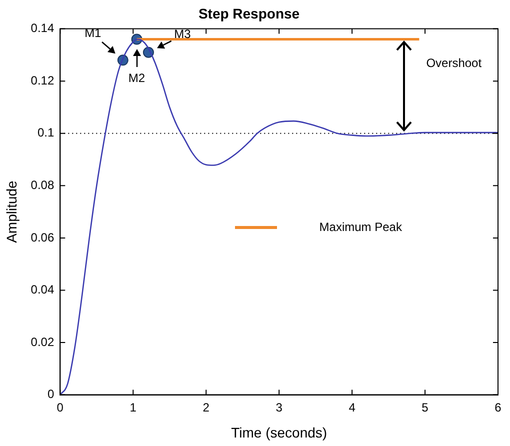  What do you see at coordinates (42, 28) in the screenshot?
I see `y-tick-label: 0.14` at bounding box center [42, 28].